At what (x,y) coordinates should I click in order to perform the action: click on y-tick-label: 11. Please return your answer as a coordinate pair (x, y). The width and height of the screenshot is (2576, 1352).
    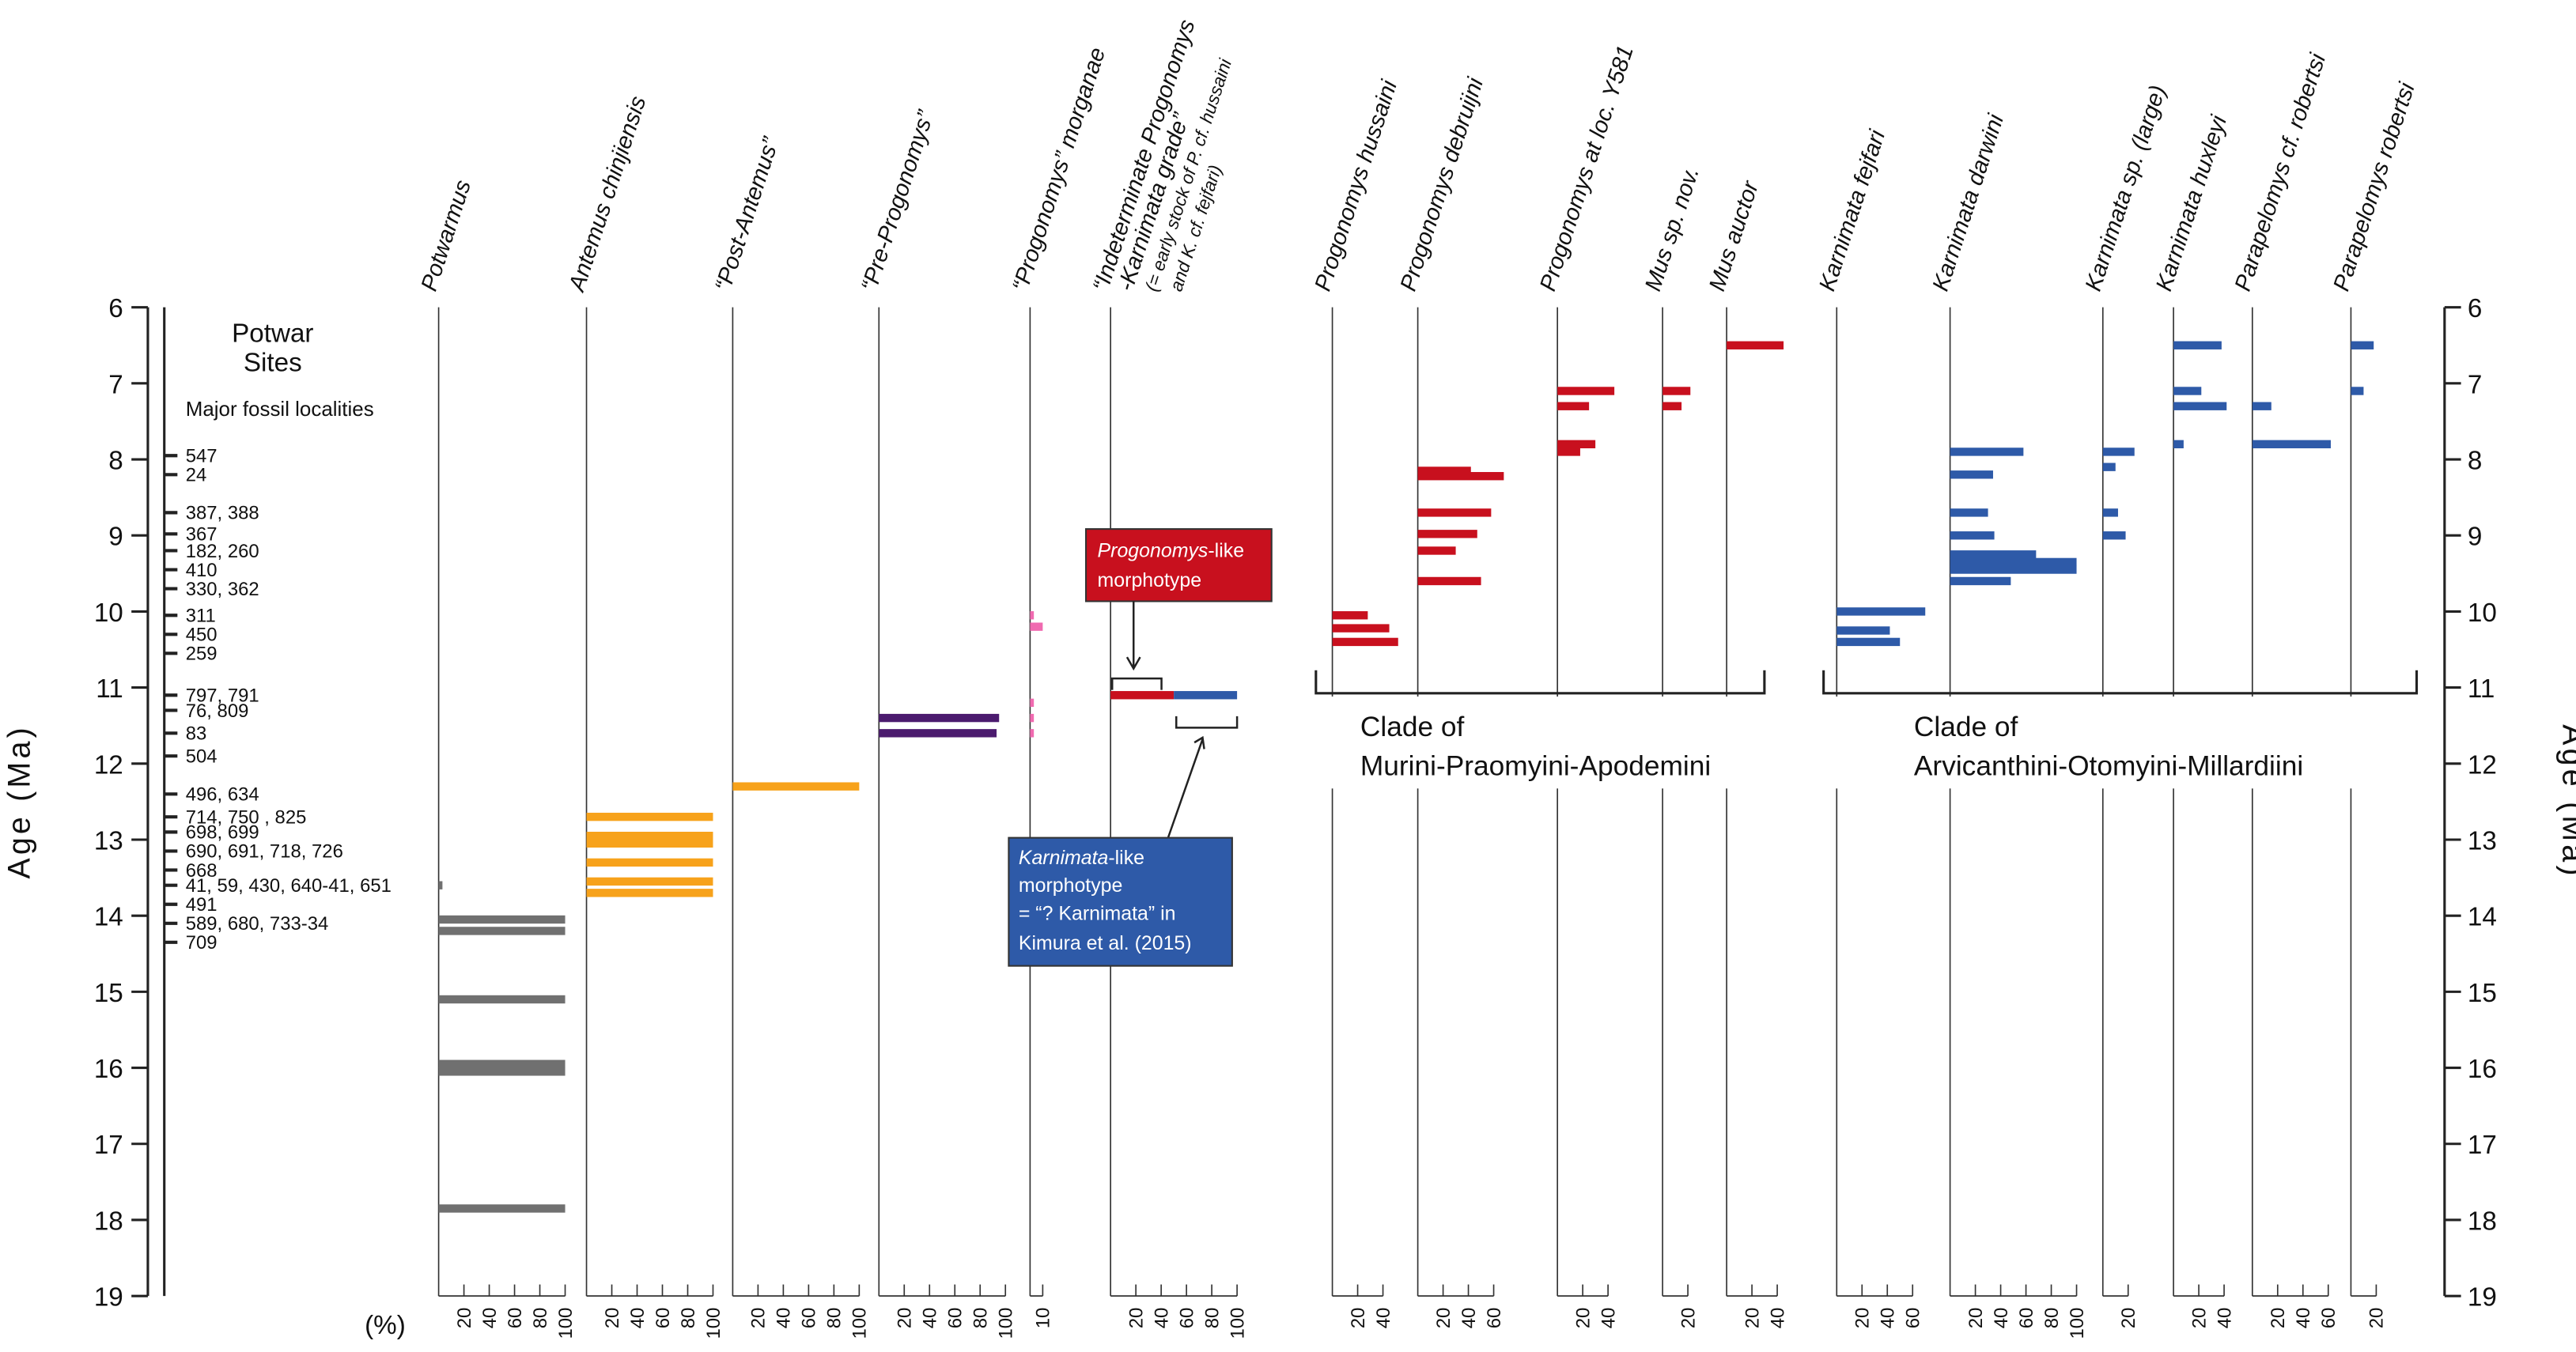
    Looking at the image, I should click on (2481, 689).